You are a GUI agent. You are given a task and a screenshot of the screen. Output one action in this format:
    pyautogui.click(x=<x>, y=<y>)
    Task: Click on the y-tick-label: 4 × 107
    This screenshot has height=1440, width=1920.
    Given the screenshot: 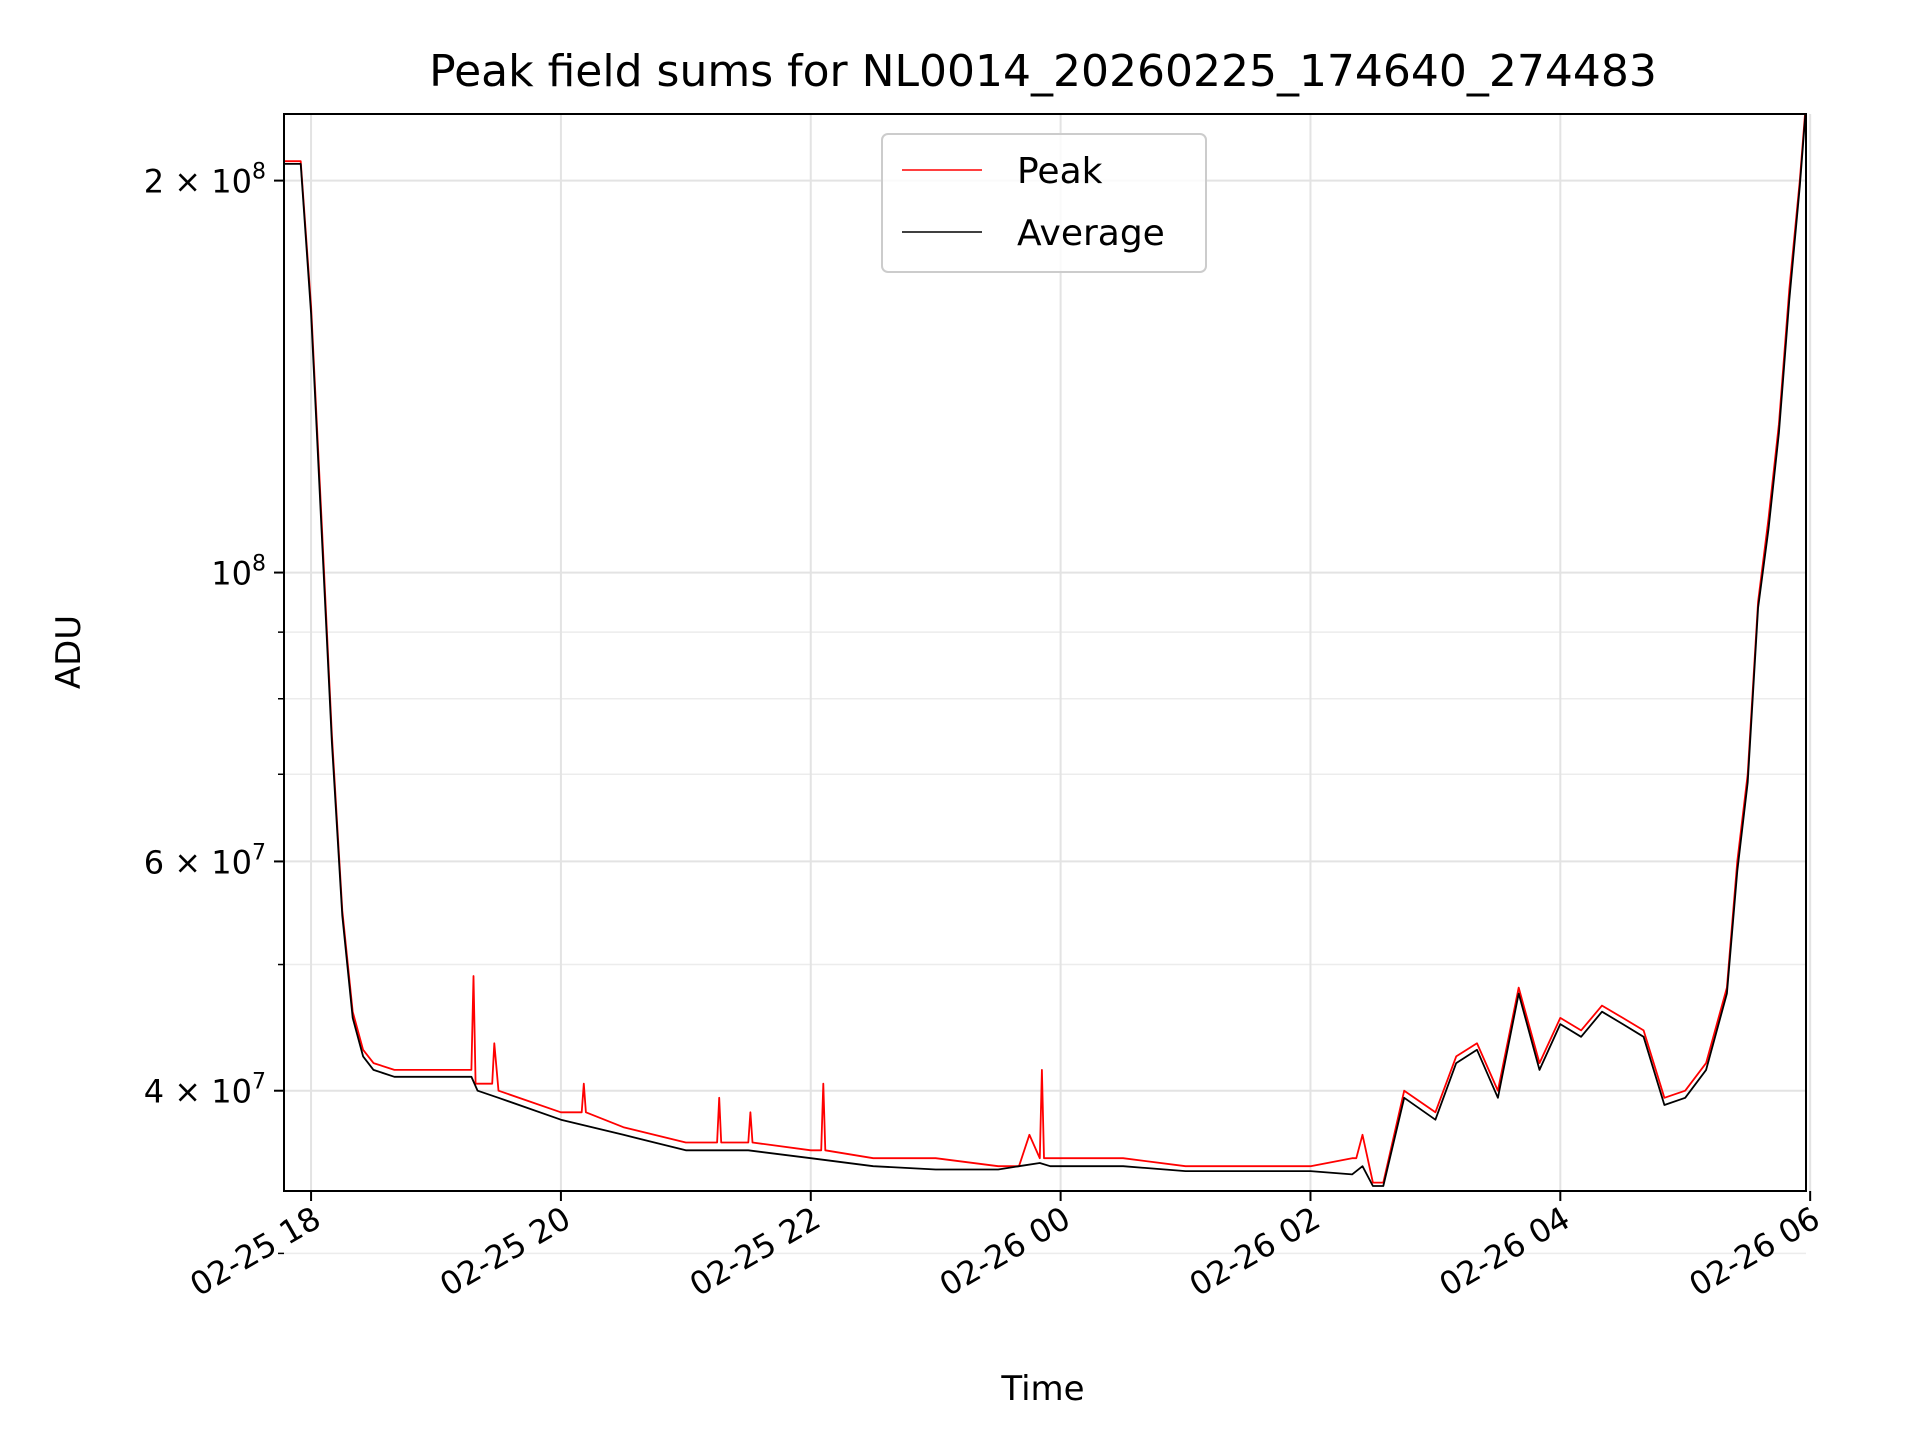 What is the action you would take?
    pyautogui.click(x=205, y=1090)
    